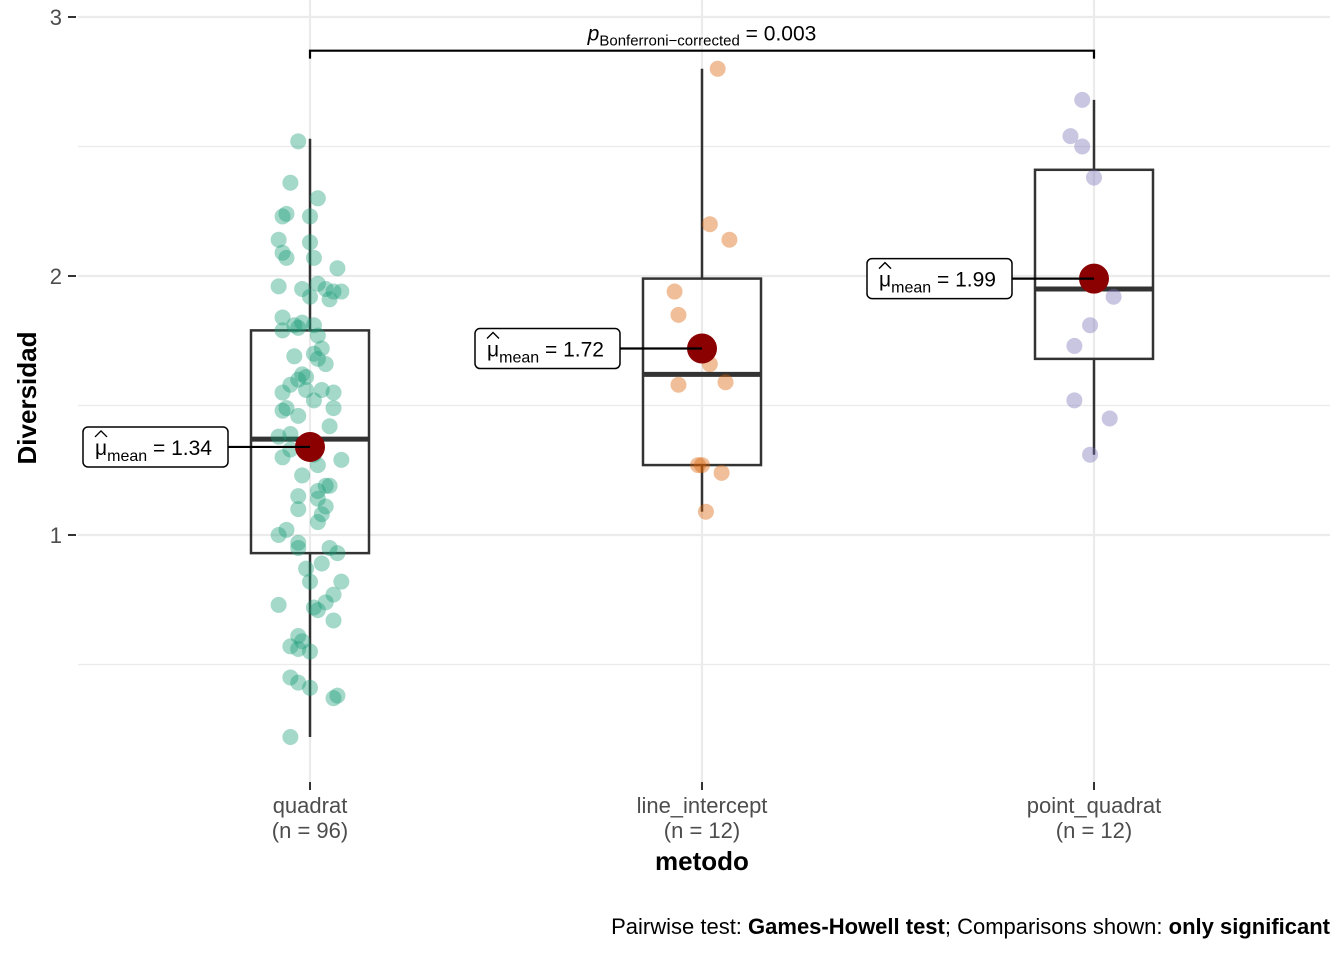 The image size is (1344, 960). I want to click on x-tick-label: point_quadrat, so click(1094, 805).